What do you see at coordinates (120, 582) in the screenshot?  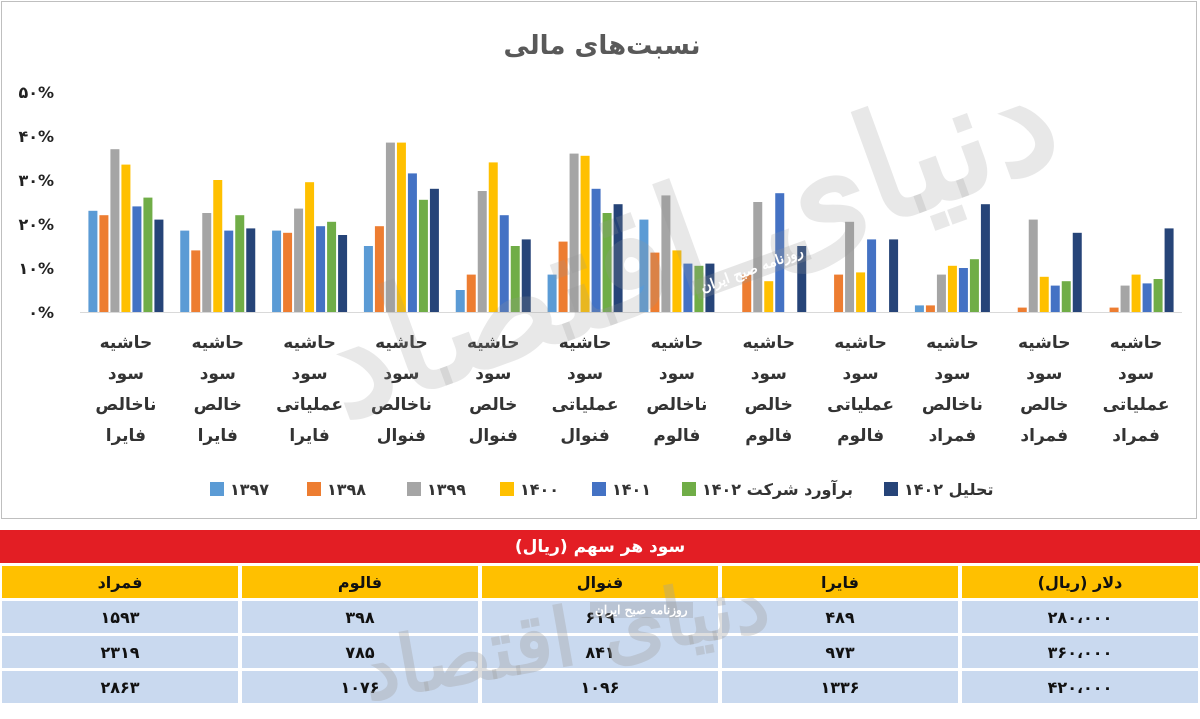 I see `header-cell: فمراد` at bounding box center [120, 582].